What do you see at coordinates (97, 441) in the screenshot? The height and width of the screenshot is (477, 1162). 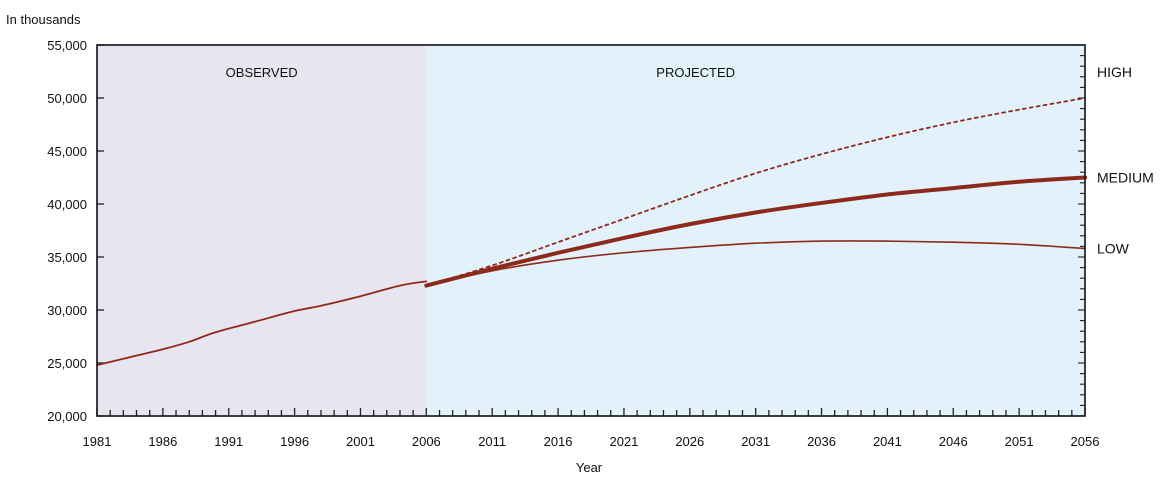 I see `x-tick-label: 1981` at bounding box center [97, 441].